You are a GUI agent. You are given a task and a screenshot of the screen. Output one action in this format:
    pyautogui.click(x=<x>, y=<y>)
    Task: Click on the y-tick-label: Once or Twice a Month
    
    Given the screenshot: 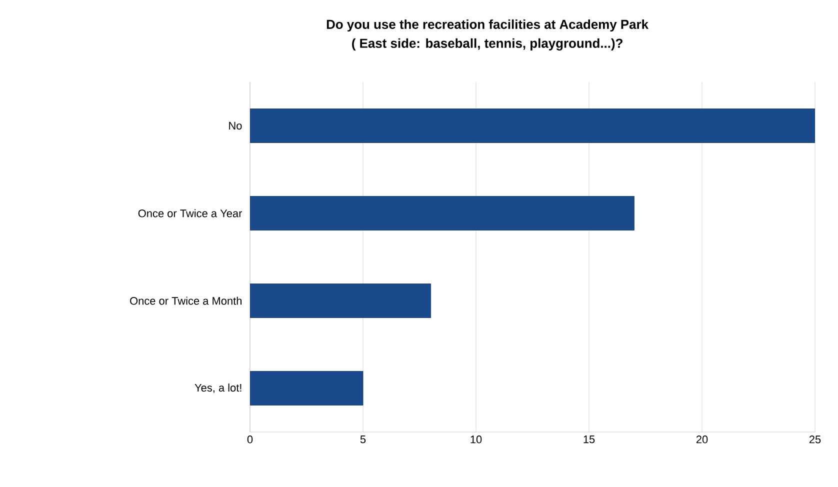 What is the action you would take?
    pyautogui.click(x=186, y=300)
    